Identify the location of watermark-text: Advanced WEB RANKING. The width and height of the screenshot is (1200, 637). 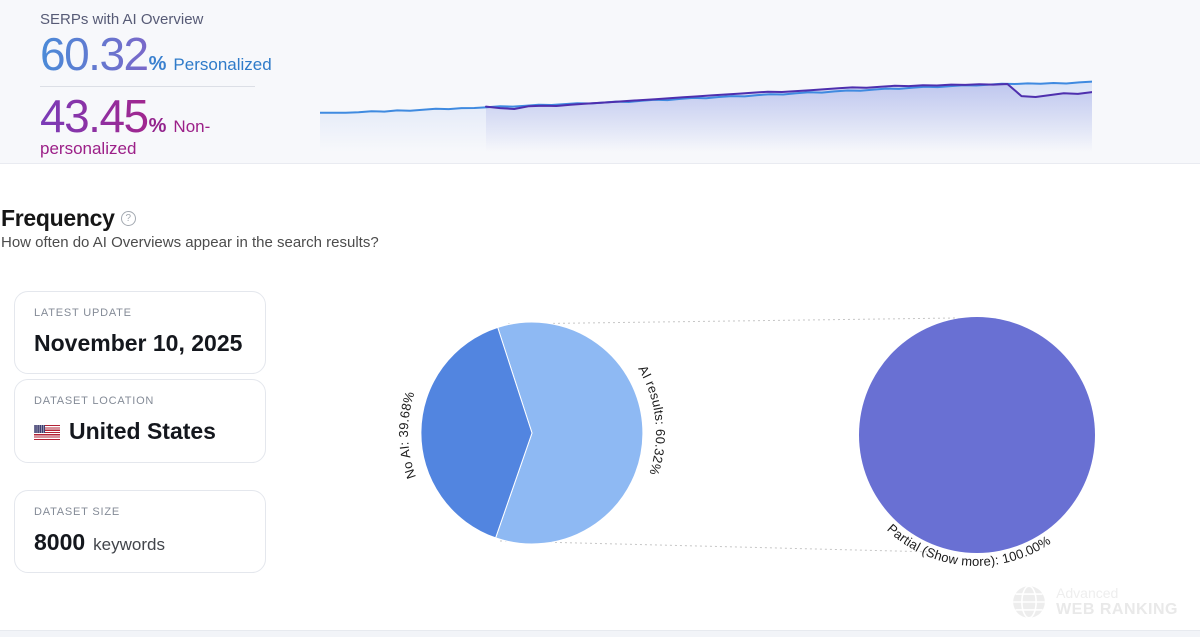
(1117, 601).